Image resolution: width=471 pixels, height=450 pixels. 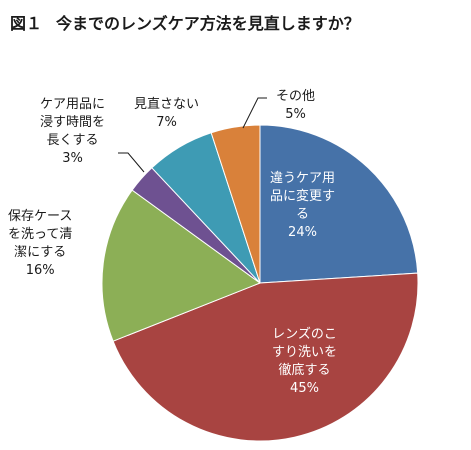 I want to click on slice-label-rub-wash: レンズのこ すり洗いを 徹底する 45%, so click(x=305, y=361).